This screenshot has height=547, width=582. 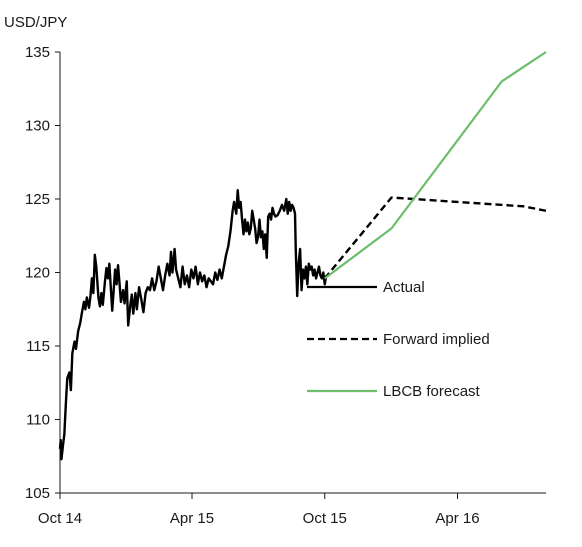 What do you see at coordinates (435, 238) in the screenshot?
I see `series-line-forward-implied` at bounding box center [435, 238].